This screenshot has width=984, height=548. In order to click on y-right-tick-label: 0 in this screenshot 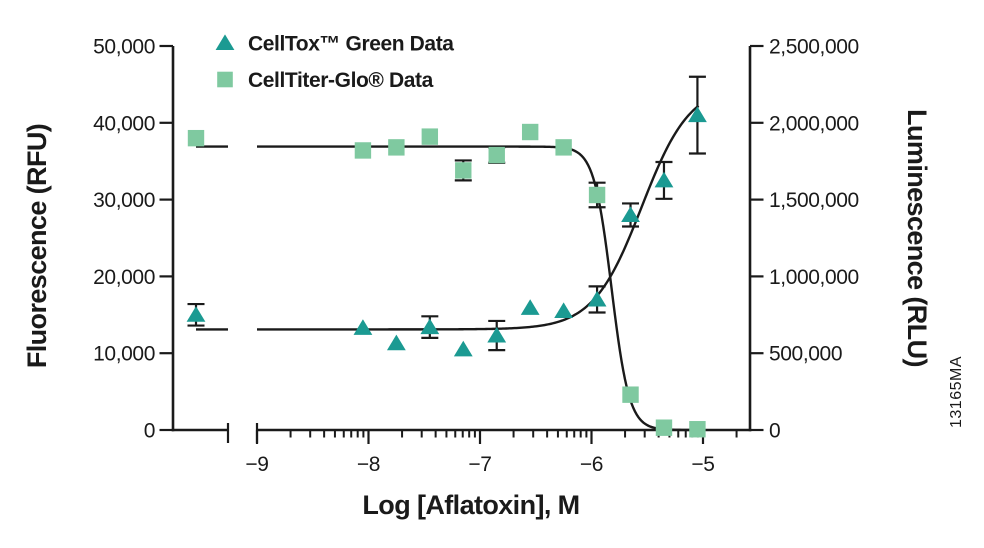, I will do `click(774, 431)`.